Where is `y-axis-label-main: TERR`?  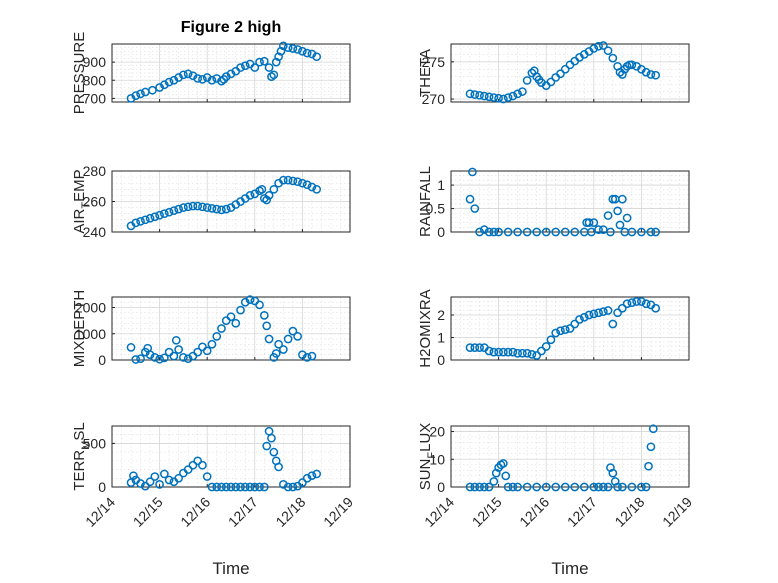
y-axis-label-main: TERR is located at coordinates (79, 470).